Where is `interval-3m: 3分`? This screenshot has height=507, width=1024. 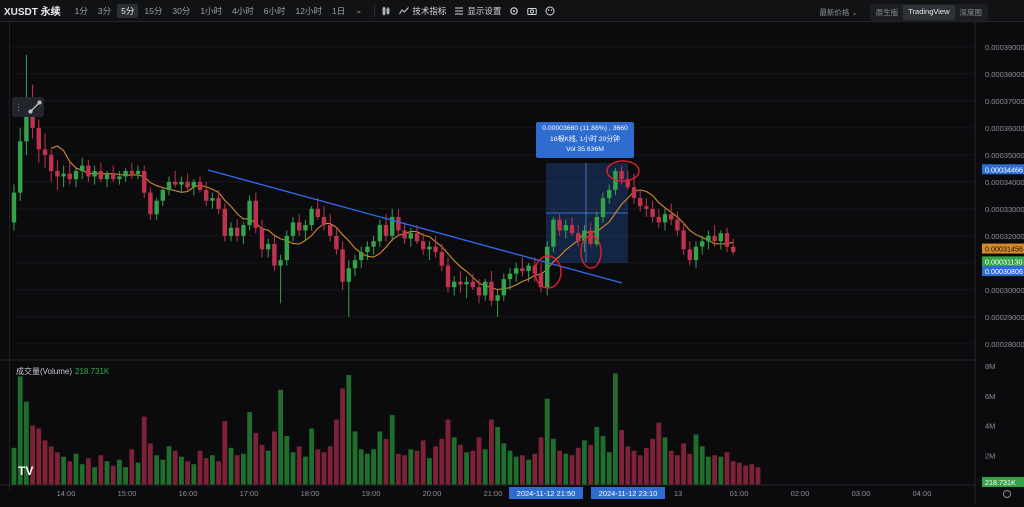 interval-3m: 3分 is located at coordinates (104, 10).